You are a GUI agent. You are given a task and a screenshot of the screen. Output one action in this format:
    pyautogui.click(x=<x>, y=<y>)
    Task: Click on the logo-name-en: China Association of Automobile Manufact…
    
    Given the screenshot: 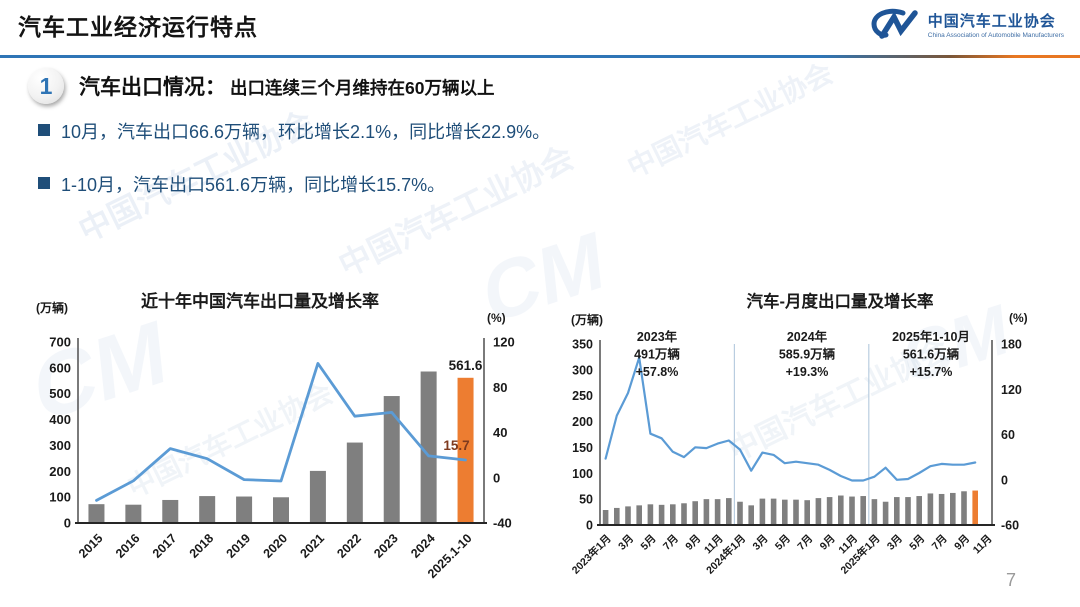 What is the action you would take?
    pyautogui.click(x=995, y=35)
    